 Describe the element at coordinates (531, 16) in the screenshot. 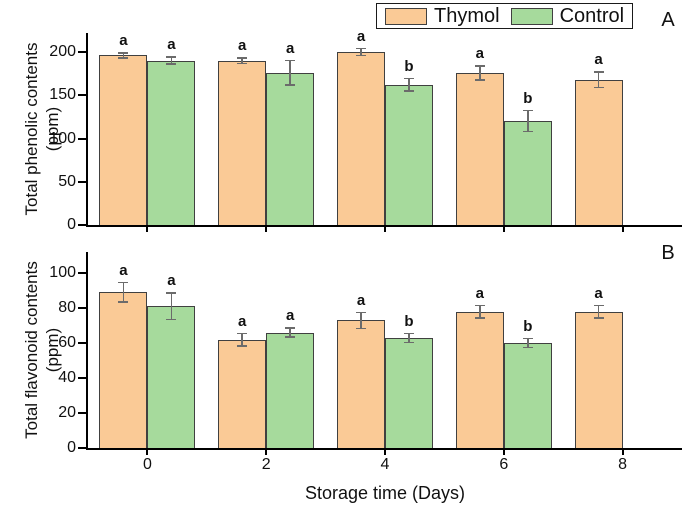

I see `legend-swatch-control` at that location.